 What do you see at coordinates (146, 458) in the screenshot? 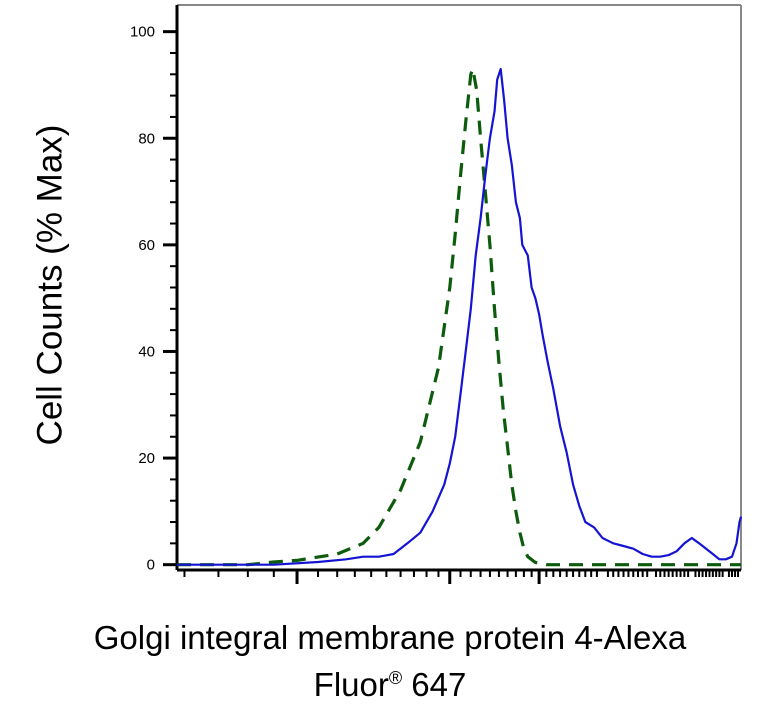
I see `y-tick-label: 20` at bounding box center [146, 458].